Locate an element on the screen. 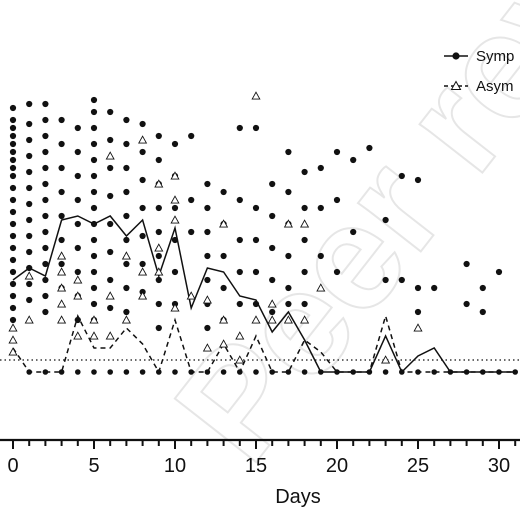  legend-entry-asym: Asym is located at coordinates (479, 86).